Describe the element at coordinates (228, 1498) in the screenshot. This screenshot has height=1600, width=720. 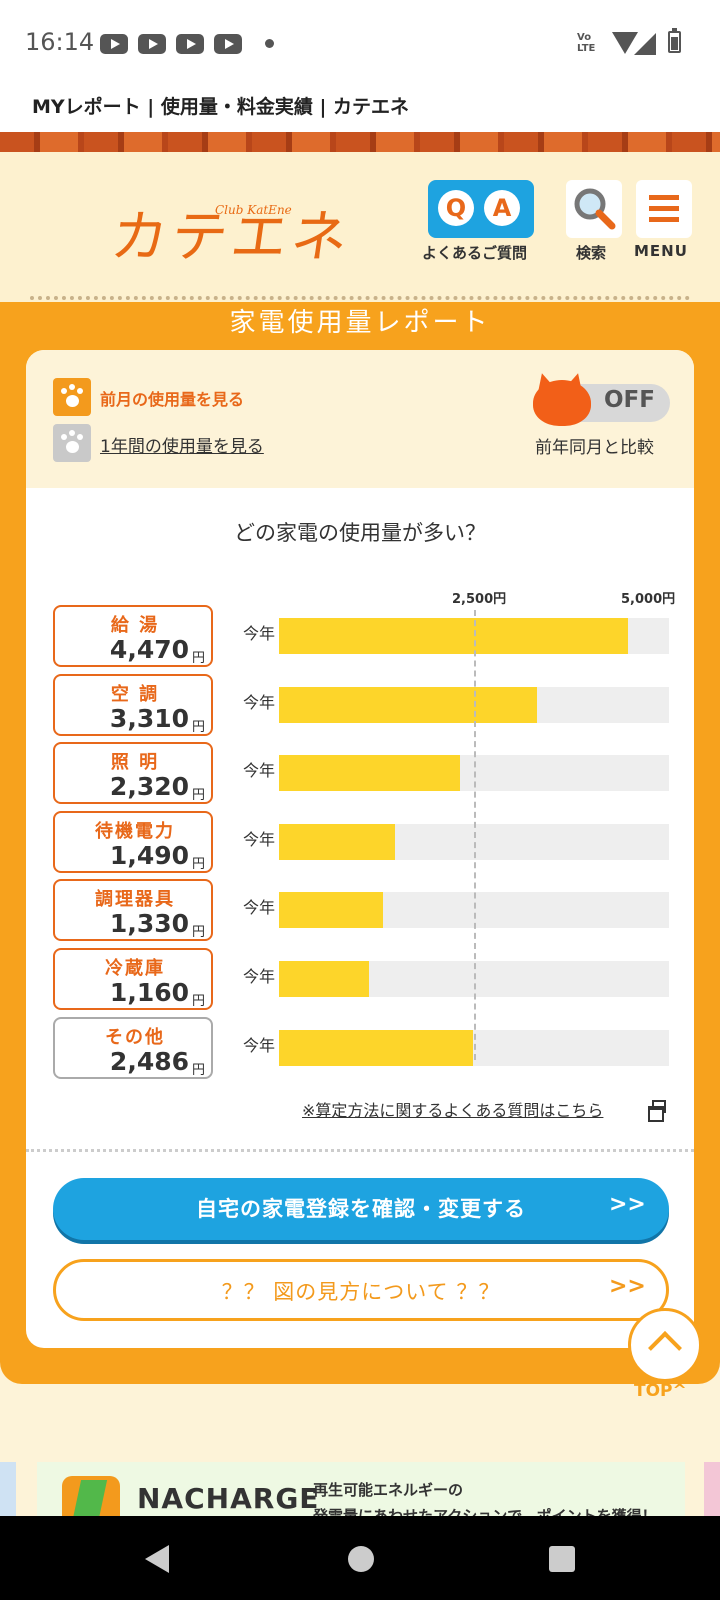
I see `nacharge-name: NACHARGE` at that location.